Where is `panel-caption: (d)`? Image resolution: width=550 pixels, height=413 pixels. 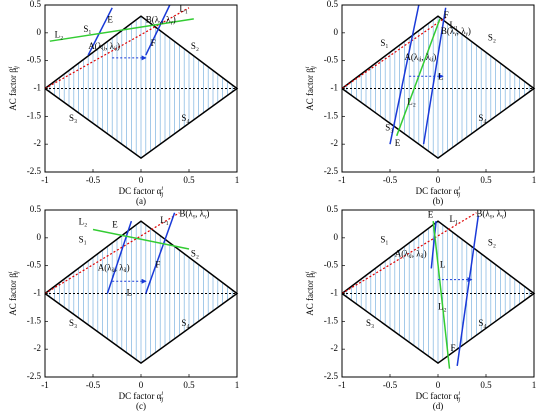 panel-caption: (d) is located at coordinates (438, 406).